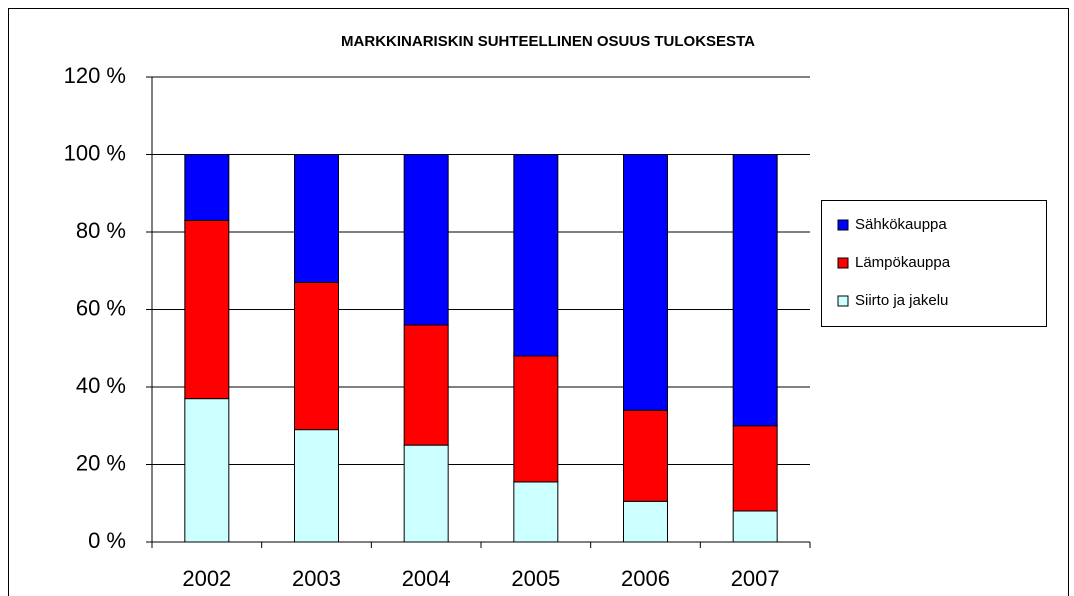  What do you see at coordinates (206, 578) in the screenshot?
I see `x-tick-label: 2002` at bounding box center [206, 578].